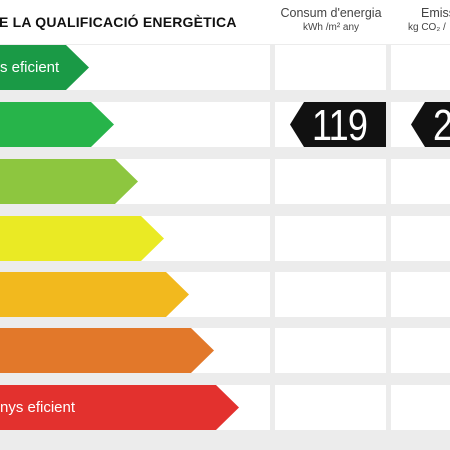  I want to click on emissions-header: Emiss kg CO₂ /, so click(423, 19).